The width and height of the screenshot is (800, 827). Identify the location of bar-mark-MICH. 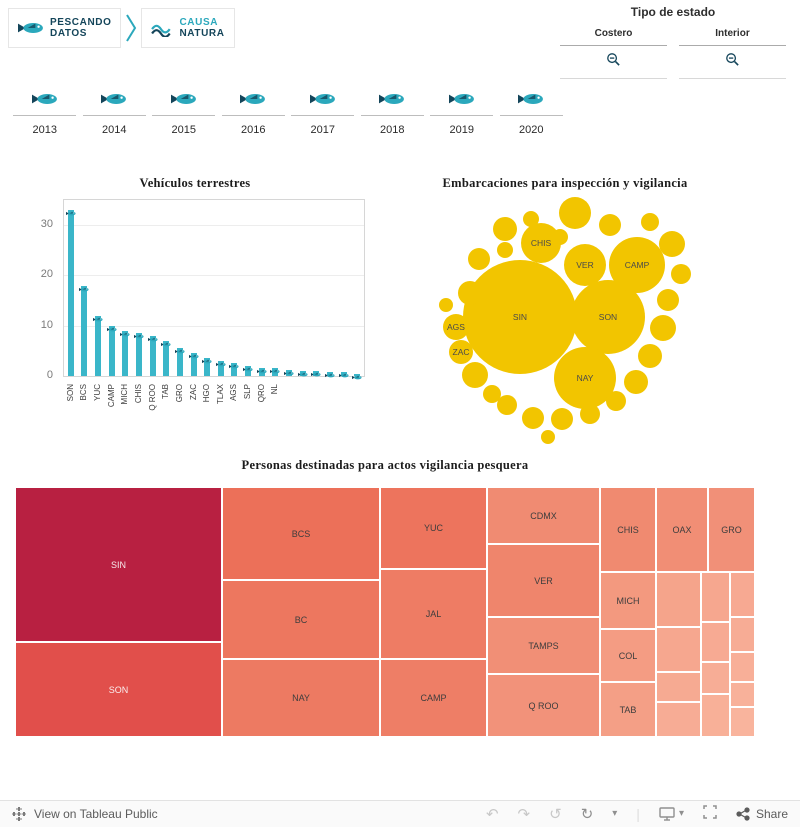
(125, 353).